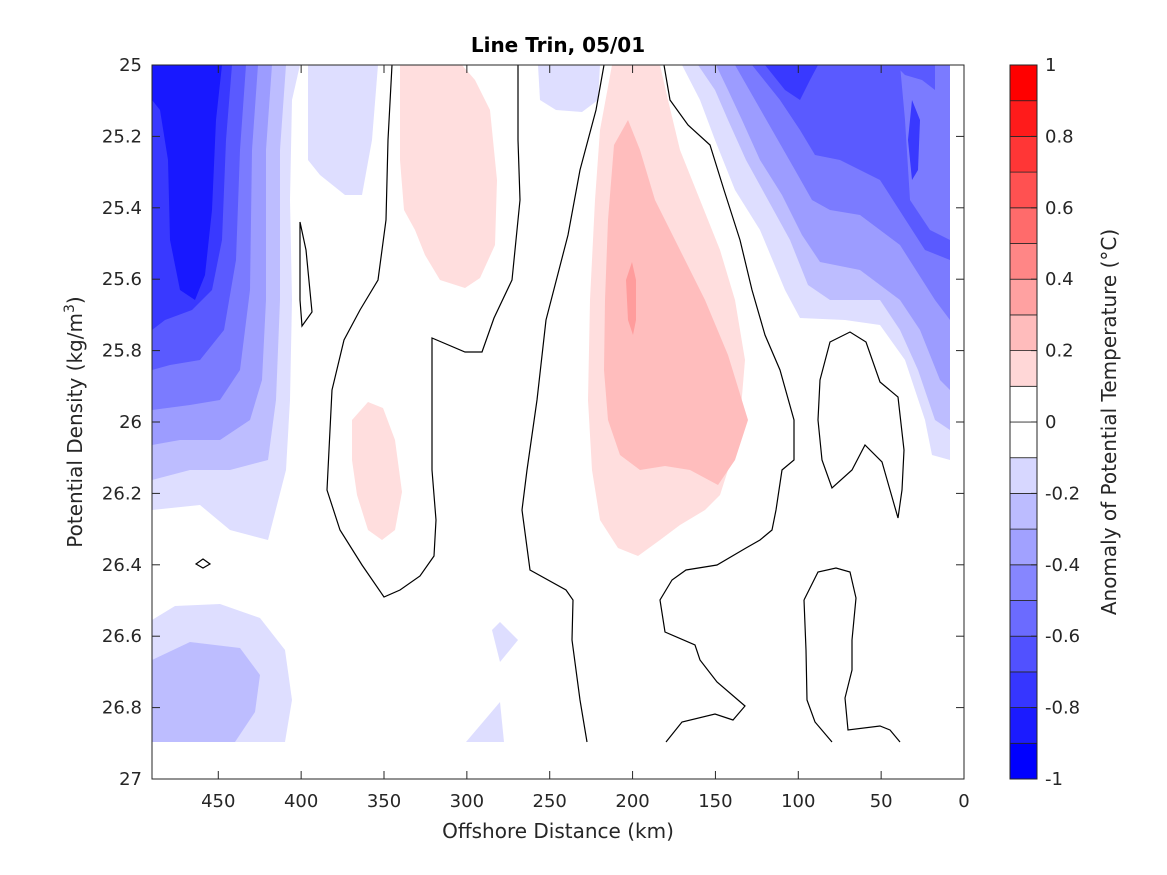 Image resolution: width=1167 pixels, height=875 pixels. Describe the element at coordinates (1050, 422) in the screenshot. I see `colorbar-tick-label: 0` at that location.